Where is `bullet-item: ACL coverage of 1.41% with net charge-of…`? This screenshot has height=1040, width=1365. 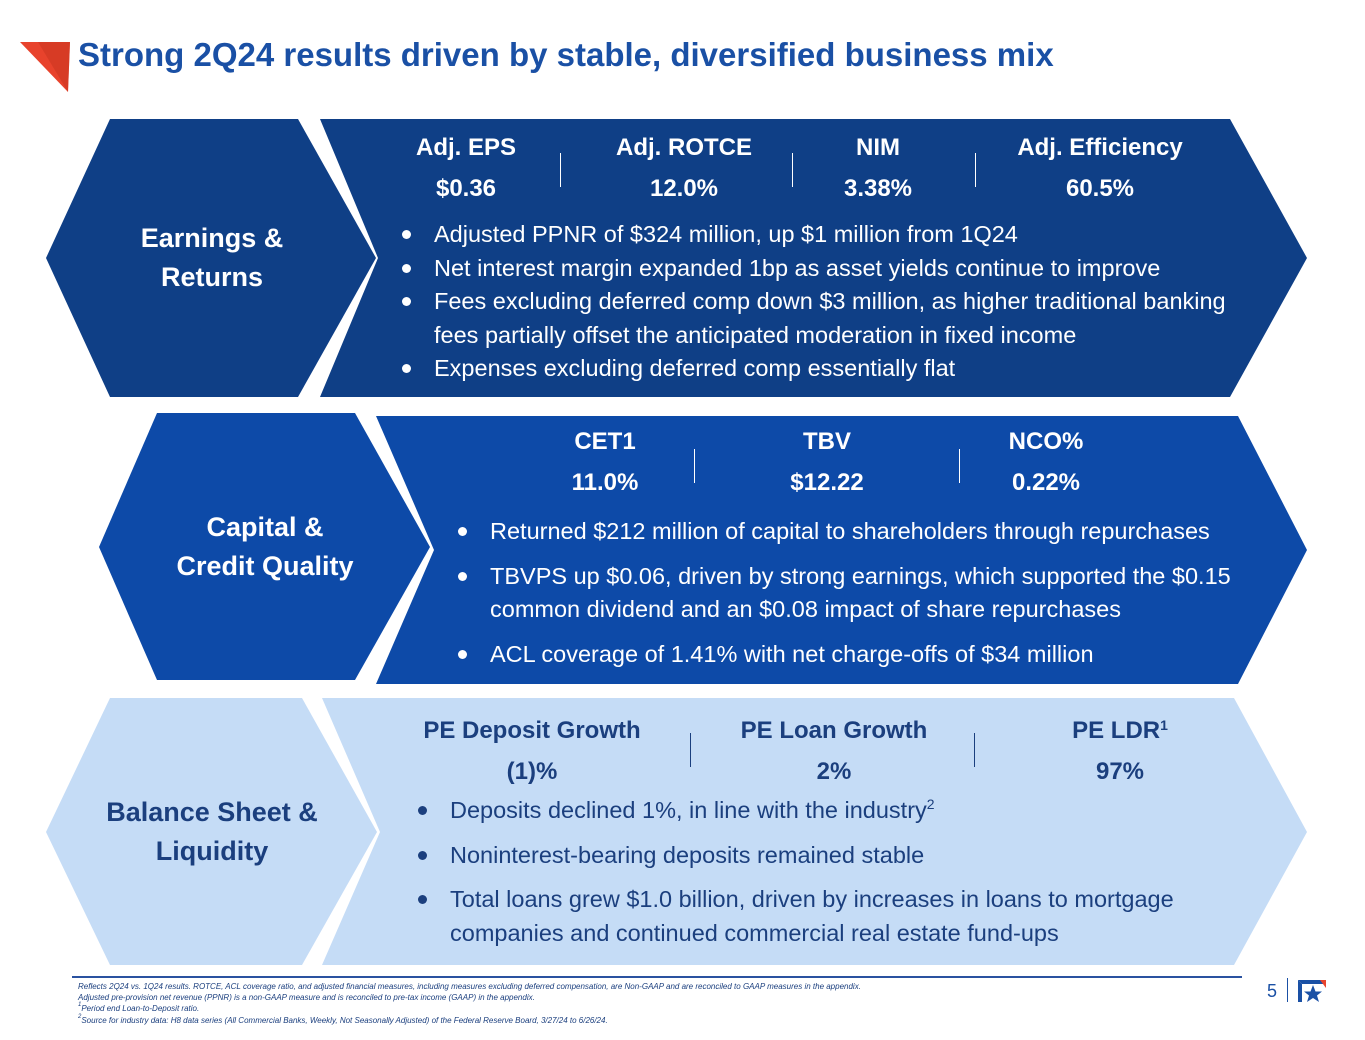 bullet-item: ACL coverage of 1.41% with net charge-of… is located at coordinates (878, 655).